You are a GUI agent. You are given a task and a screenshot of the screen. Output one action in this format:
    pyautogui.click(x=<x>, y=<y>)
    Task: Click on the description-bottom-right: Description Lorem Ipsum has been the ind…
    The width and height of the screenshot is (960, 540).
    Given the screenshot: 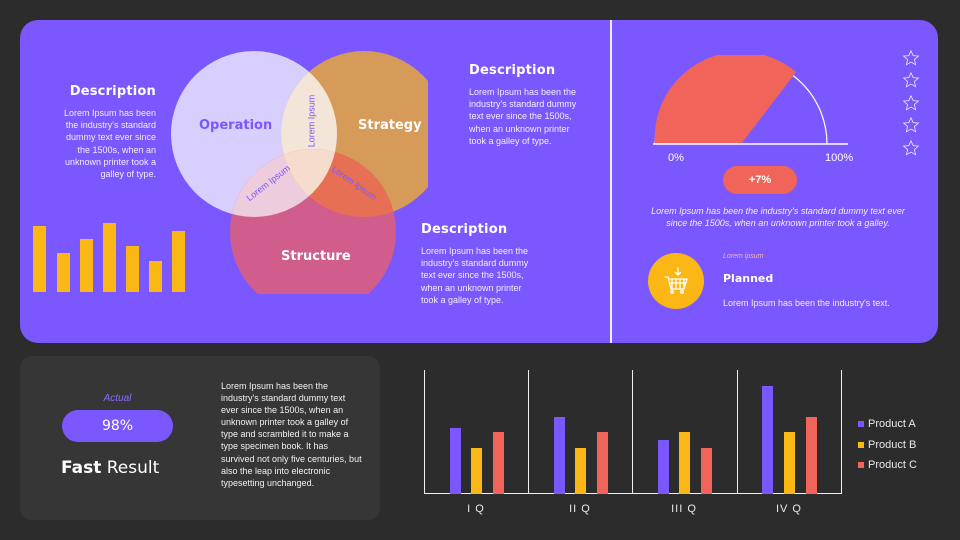 What is the action you would take?
    pyautogui.click(x=477, y=264)
    